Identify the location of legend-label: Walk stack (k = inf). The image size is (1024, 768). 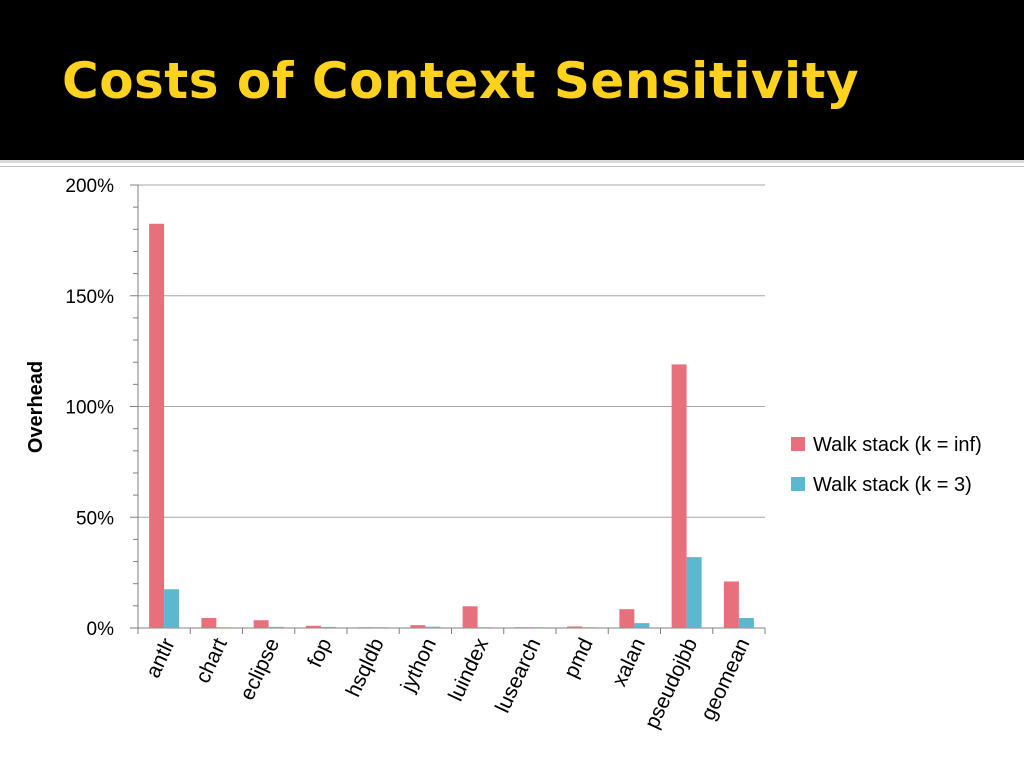
(897, 445).